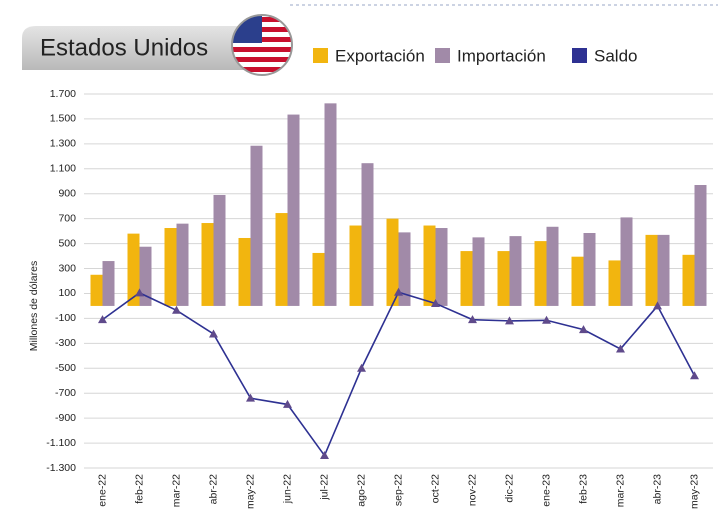  What do you see at coordinates (63, 119) in the screenshot?
I see `y-tick-label: 1.500` at bounding box center [63, 119].